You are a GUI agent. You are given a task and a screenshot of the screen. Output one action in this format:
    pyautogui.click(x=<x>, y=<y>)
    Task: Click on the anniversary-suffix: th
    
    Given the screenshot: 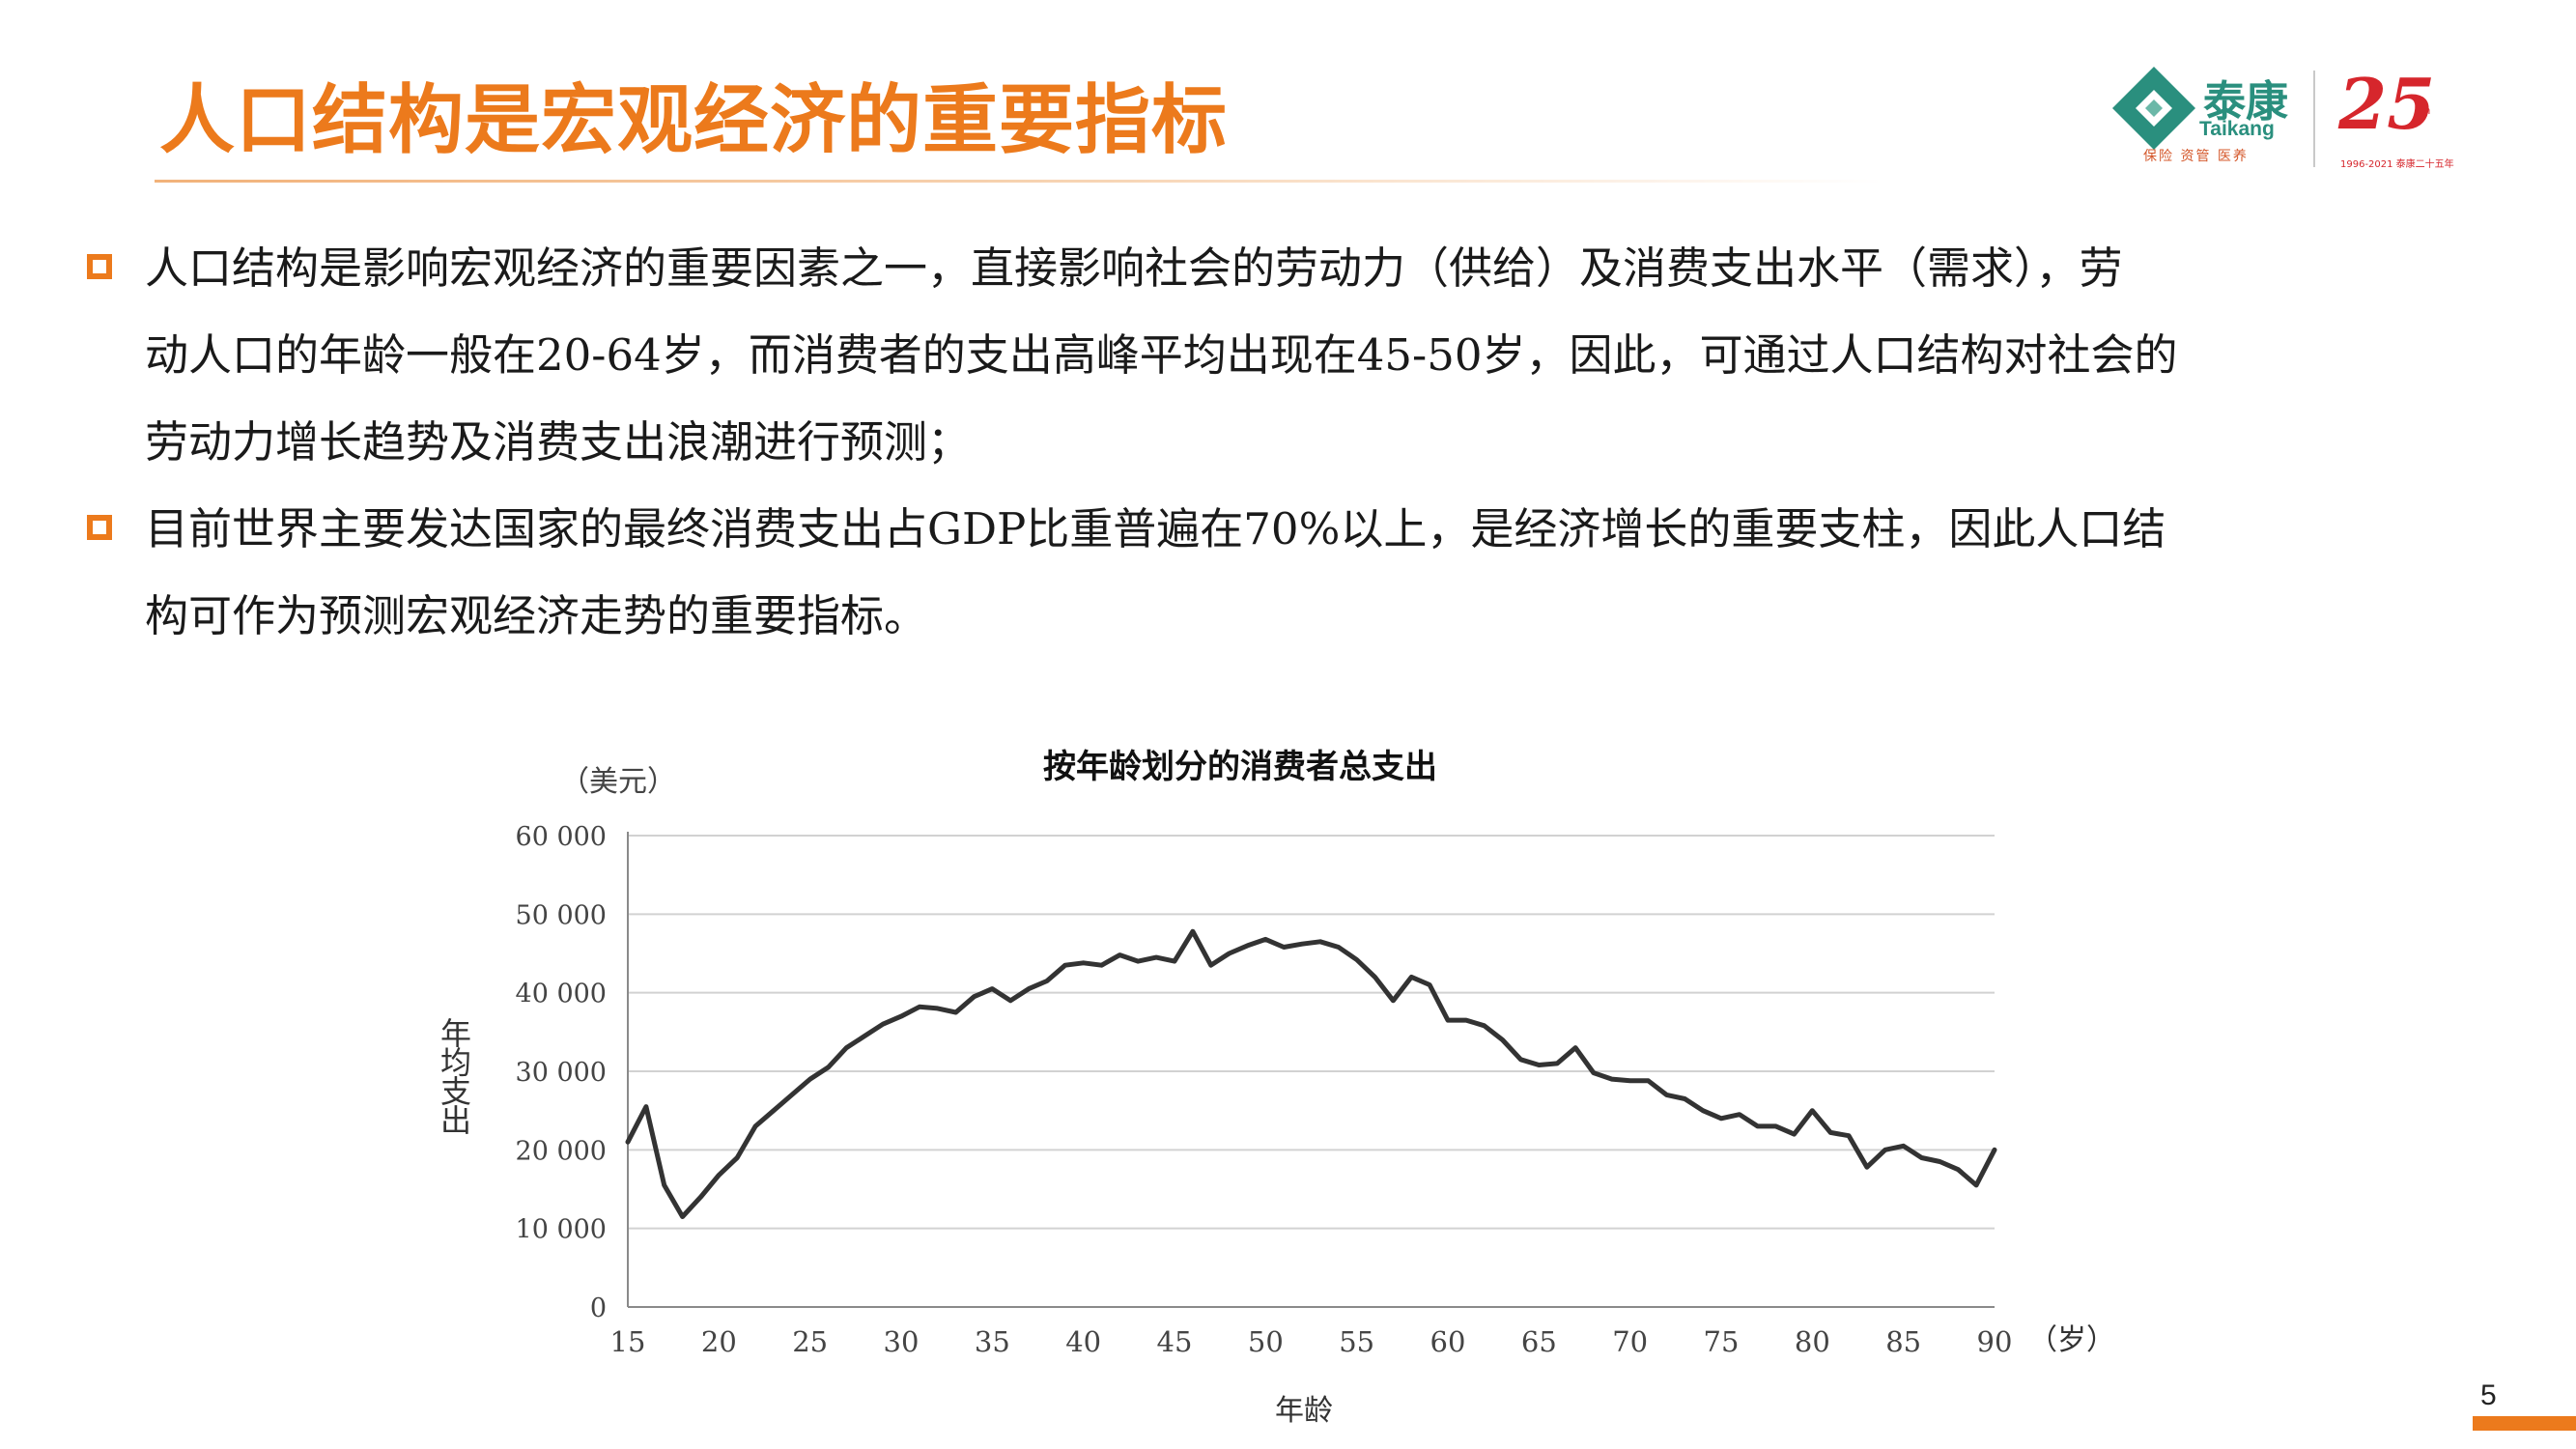 What is the action you would take?
    pyautogui.click(x=2426, y=111)
    